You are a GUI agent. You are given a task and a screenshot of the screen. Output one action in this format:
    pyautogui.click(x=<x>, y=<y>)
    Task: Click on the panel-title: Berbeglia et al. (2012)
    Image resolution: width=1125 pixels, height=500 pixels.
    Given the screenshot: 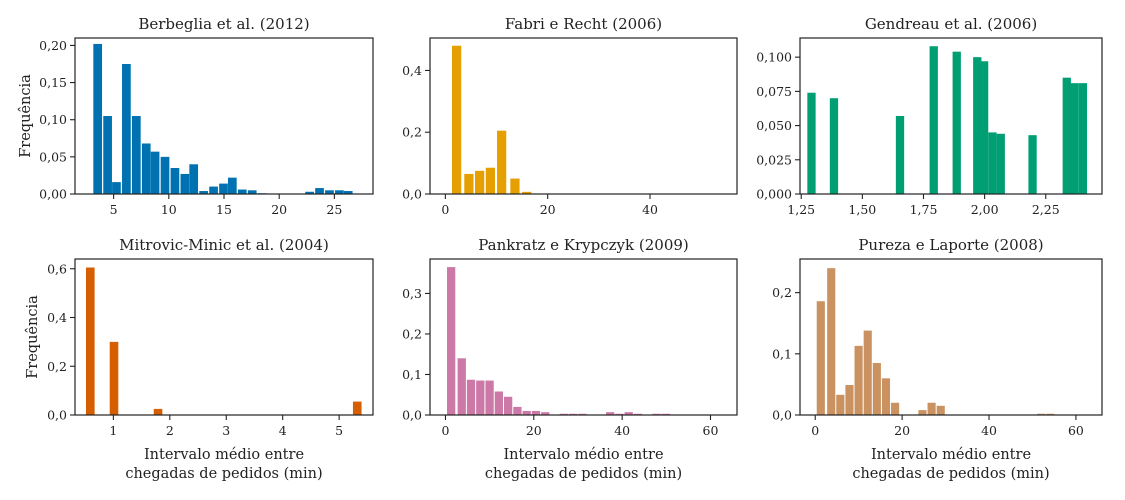 What is the action you would take?
    pyautogui.click(x=223, y=24)
    